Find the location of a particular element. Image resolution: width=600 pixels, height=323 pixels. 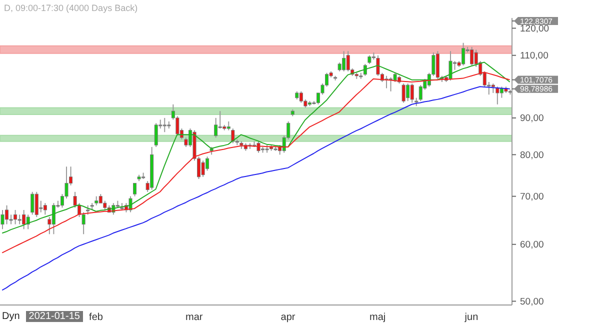

y-tick-label: 70,00 is located at coordinates (532, 197).